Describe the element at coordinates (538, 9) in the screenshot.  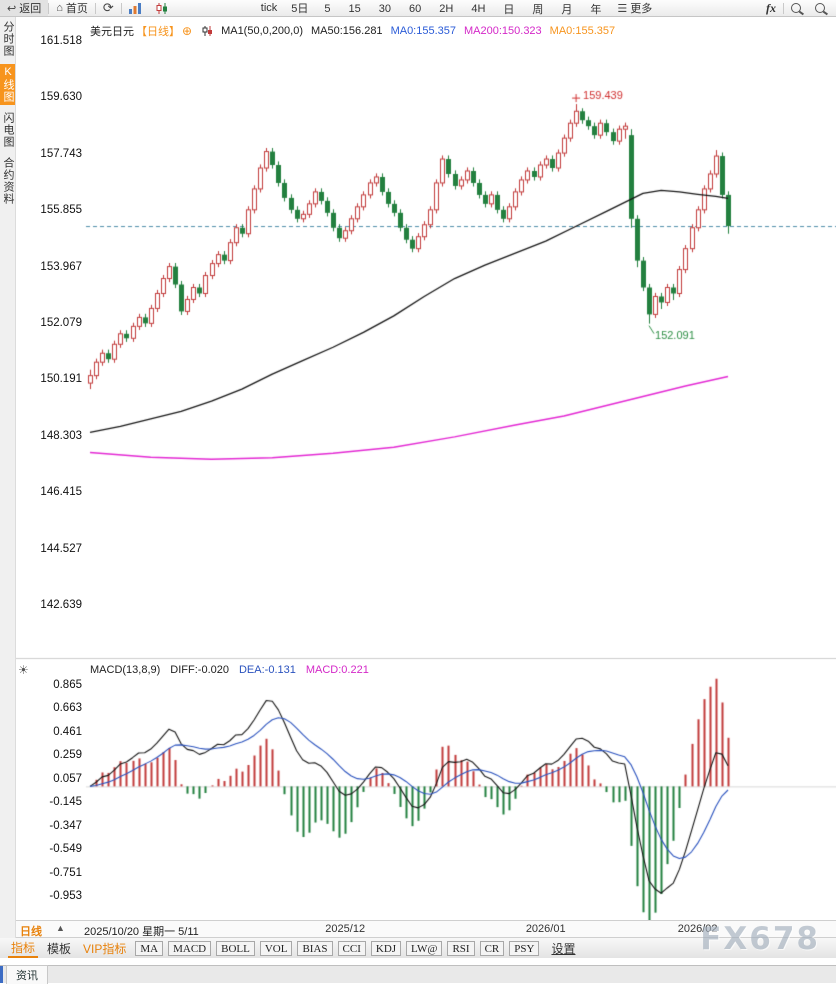
I see `interval-button-周: 周` at that location.